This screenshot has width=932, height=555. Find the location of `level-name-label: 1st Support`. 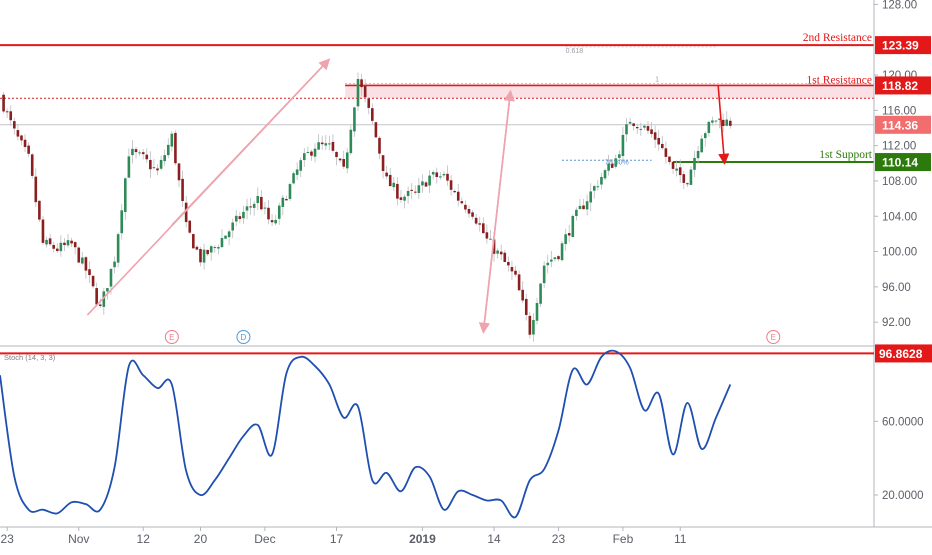

level-name-label: 1st Support is located at coordinates (846, 155).